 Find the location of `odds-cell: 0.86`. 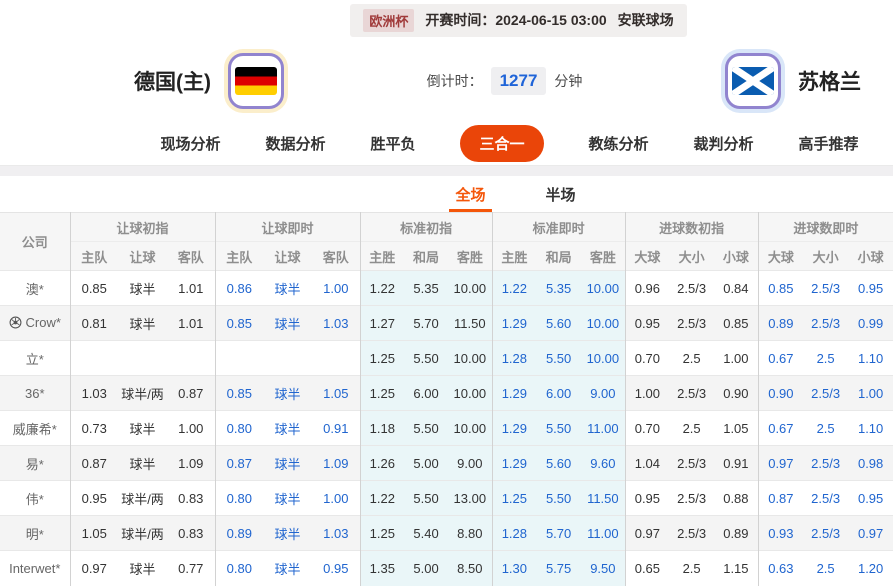

odds-cell: 0.86 is located at coordinates (239, 288).